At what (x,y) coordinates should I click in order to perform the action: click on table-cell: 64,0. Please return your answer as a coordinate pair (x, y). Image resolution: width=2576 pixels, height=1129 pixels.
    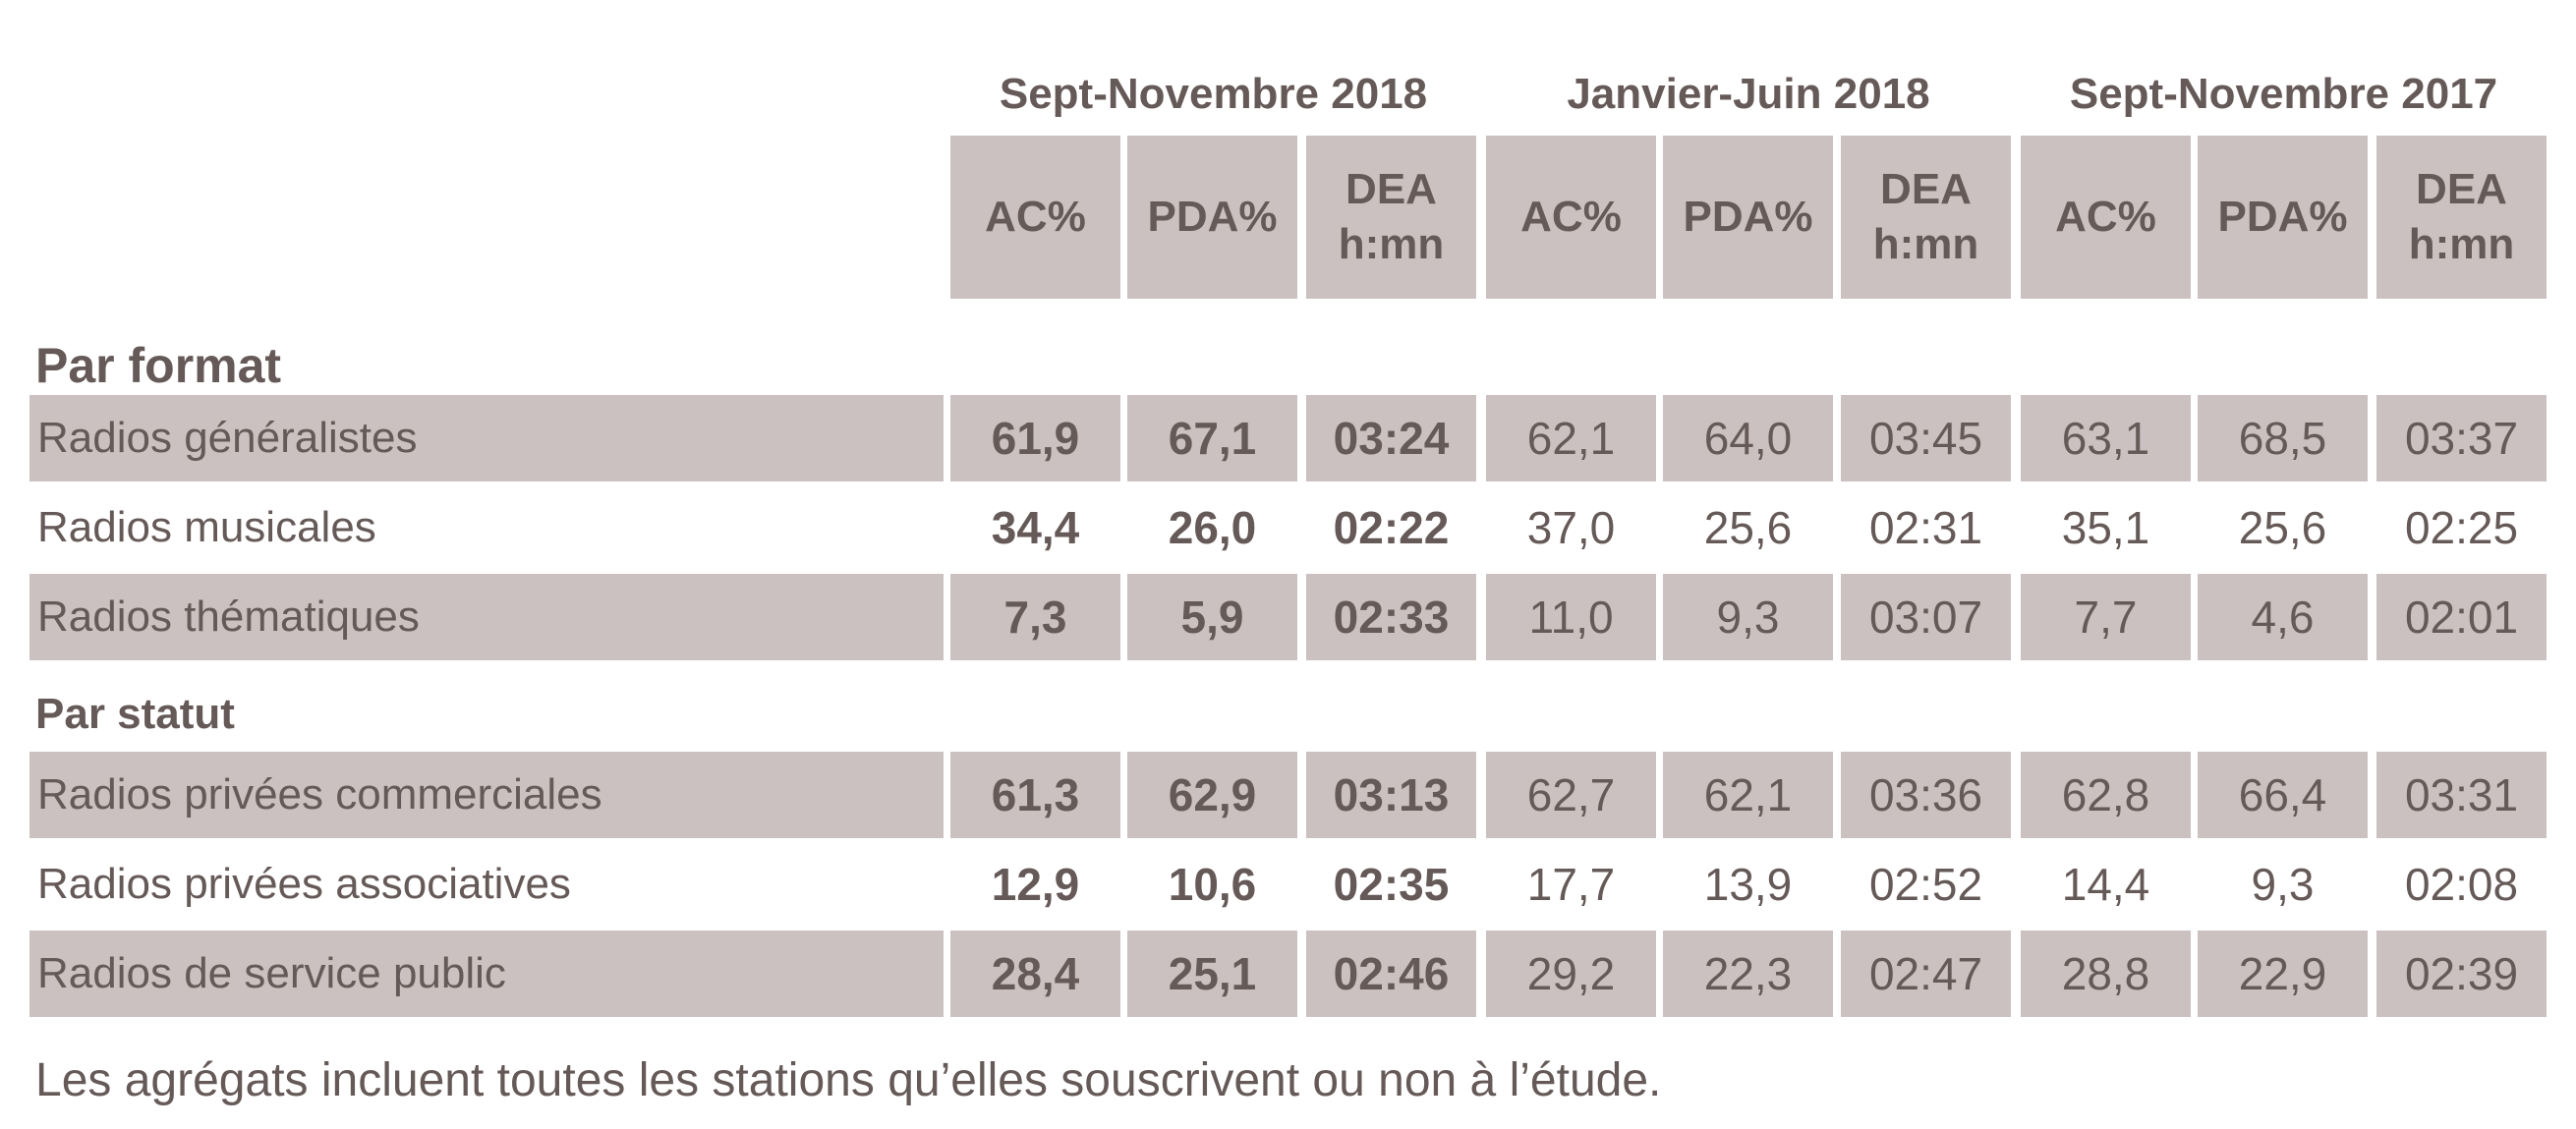
    Looking at the image, I should click on (1748, 438).